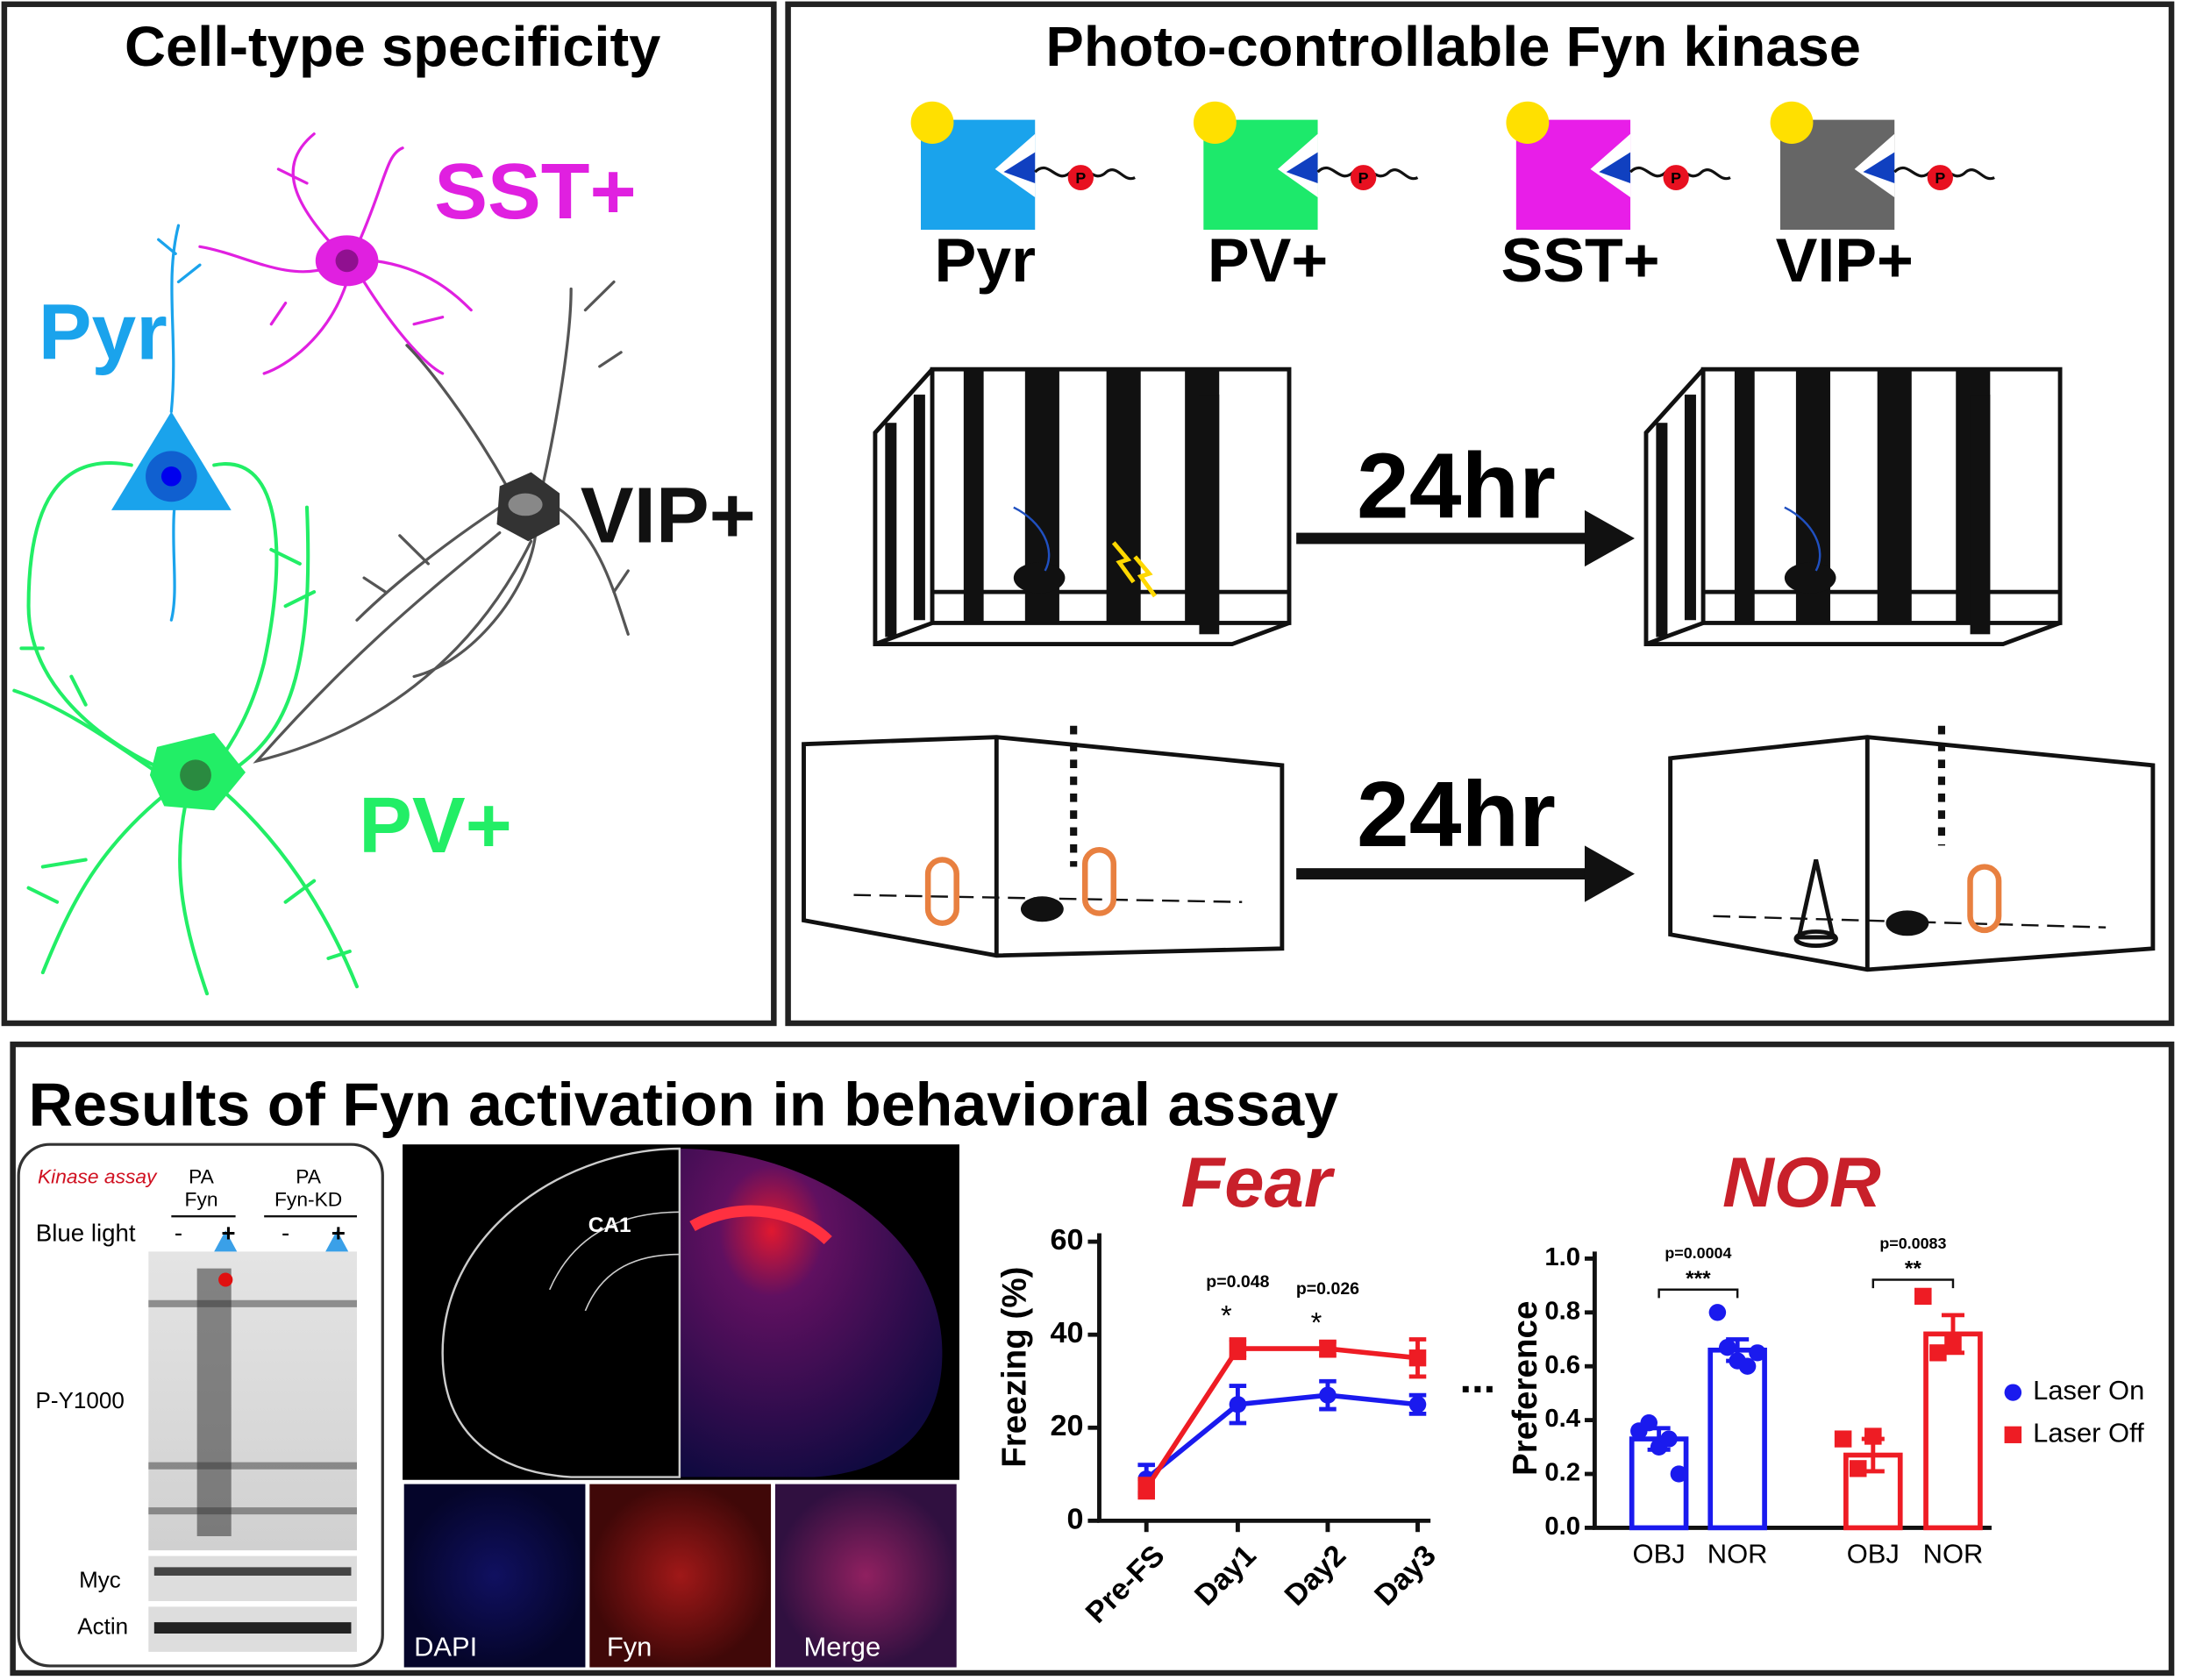  I want to click on phospho-label: P, so click(1940, 178).